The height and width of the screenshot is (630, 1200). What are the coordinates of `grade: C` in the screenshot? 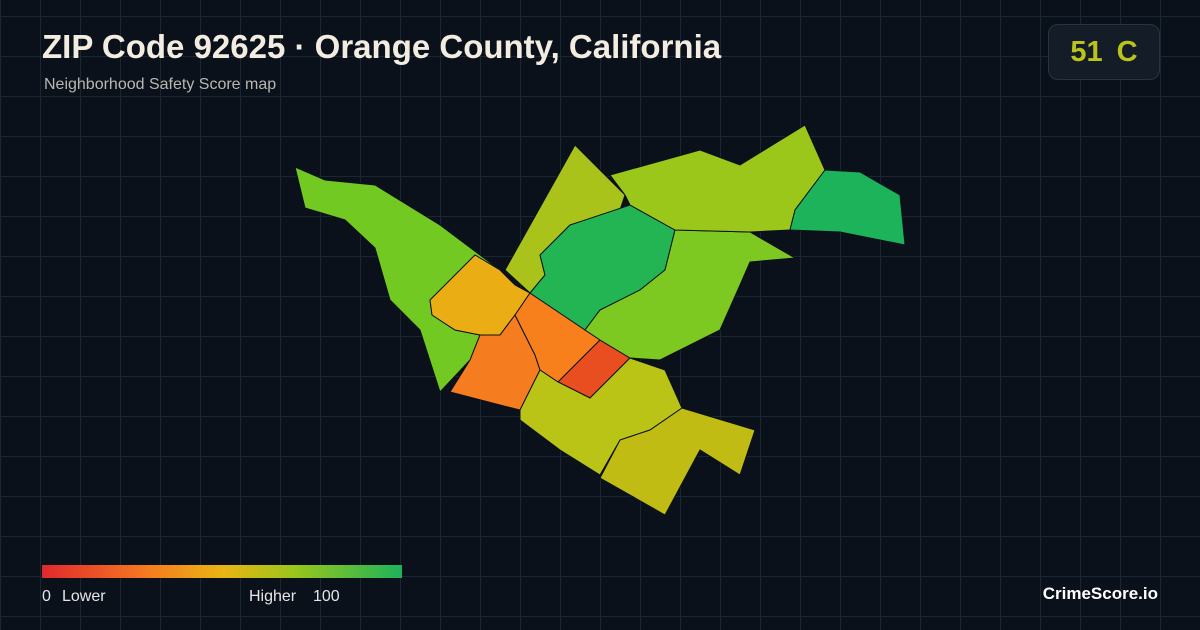 It's located at (1127, 51).